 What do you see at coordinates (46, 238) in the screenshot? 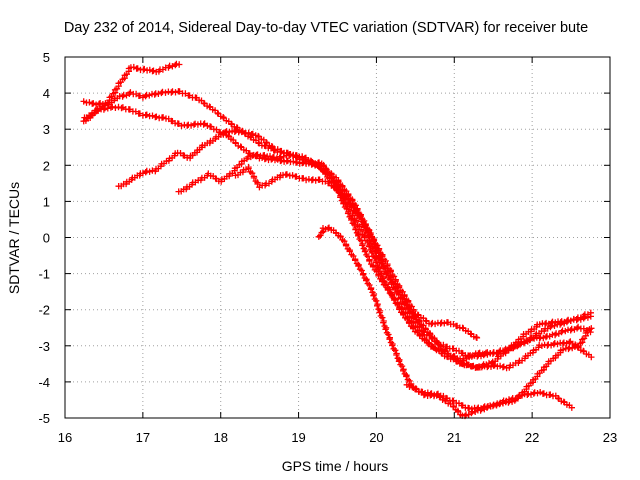
I see `y-tick-label: 0` at bounding box center [46, 238].